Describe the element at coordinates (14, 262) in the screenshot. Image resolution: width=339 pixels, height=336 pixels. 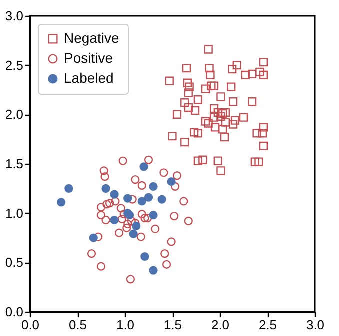
I see `y-tick-label: 0.5` at that location.